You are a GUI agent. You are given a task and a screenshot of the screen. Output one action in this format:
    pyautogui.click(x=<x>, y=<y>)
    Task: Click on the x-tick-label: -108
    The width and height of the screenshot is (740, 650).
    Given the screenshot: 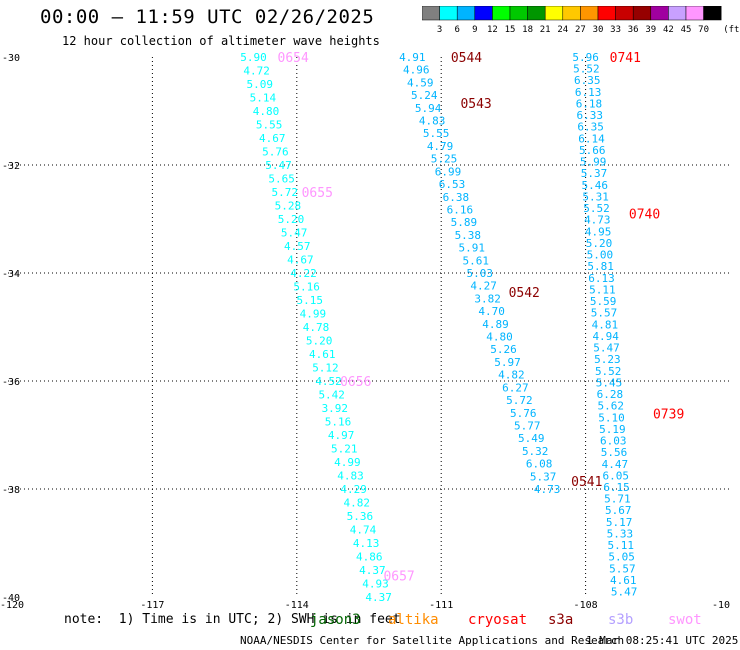 What is the action you would take?
    pyautogui.click(x=586, y=605)
    